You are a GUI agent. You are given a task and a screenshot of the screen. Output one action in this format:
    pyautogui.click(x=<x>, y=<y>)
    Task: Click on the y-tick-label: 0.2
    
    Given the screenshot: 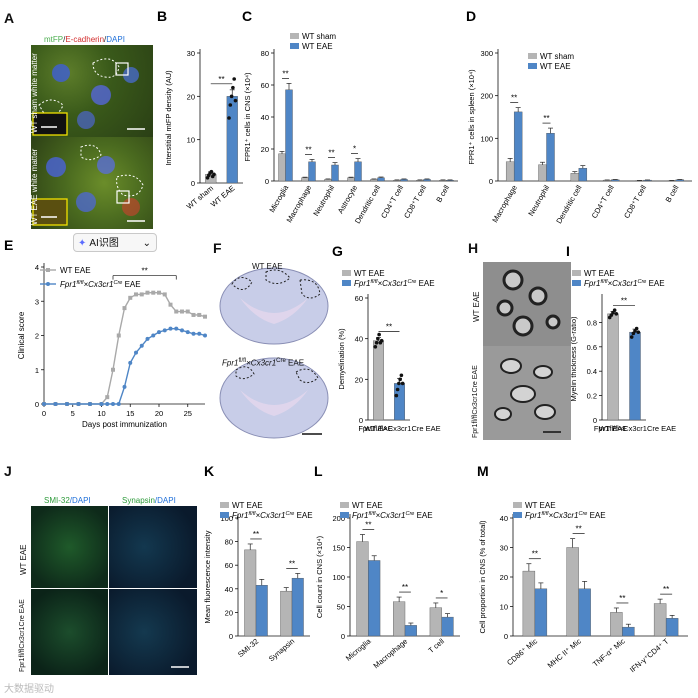 What is the action you would take?
    pyautogui.click(x=592, y=396)
    